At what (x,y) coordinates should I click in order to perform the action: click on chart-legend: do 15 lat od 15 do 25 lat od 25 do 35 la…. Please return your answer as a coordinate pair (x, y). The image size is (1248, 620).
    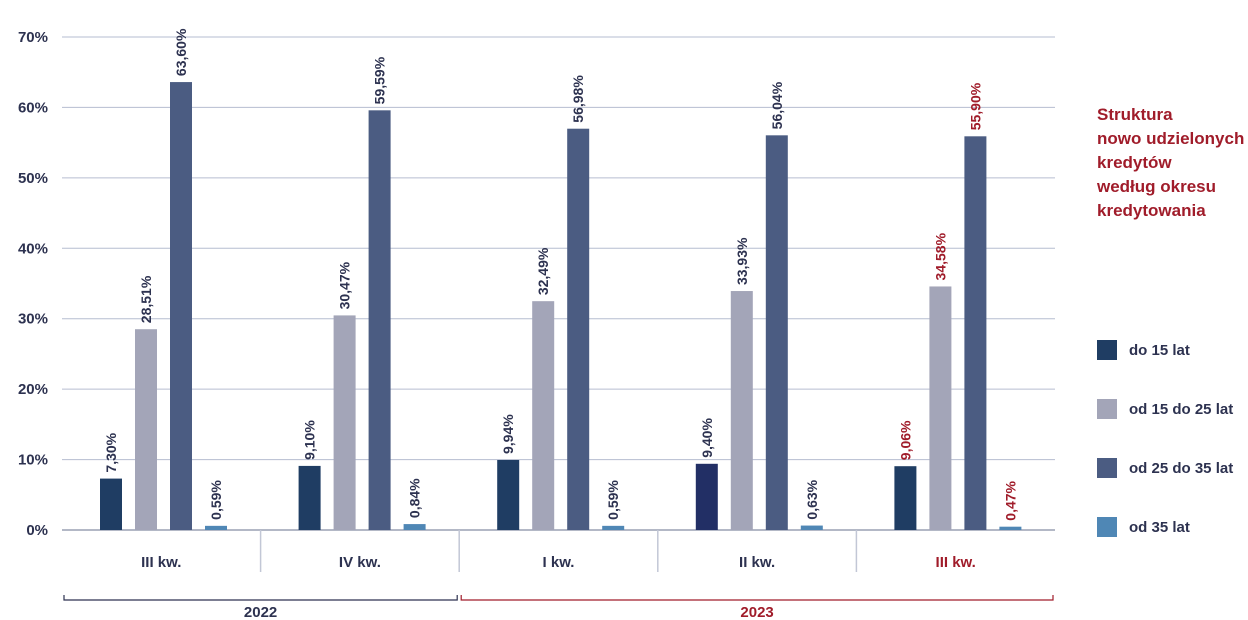
    Looking at the image, I should click on (1172, 458).